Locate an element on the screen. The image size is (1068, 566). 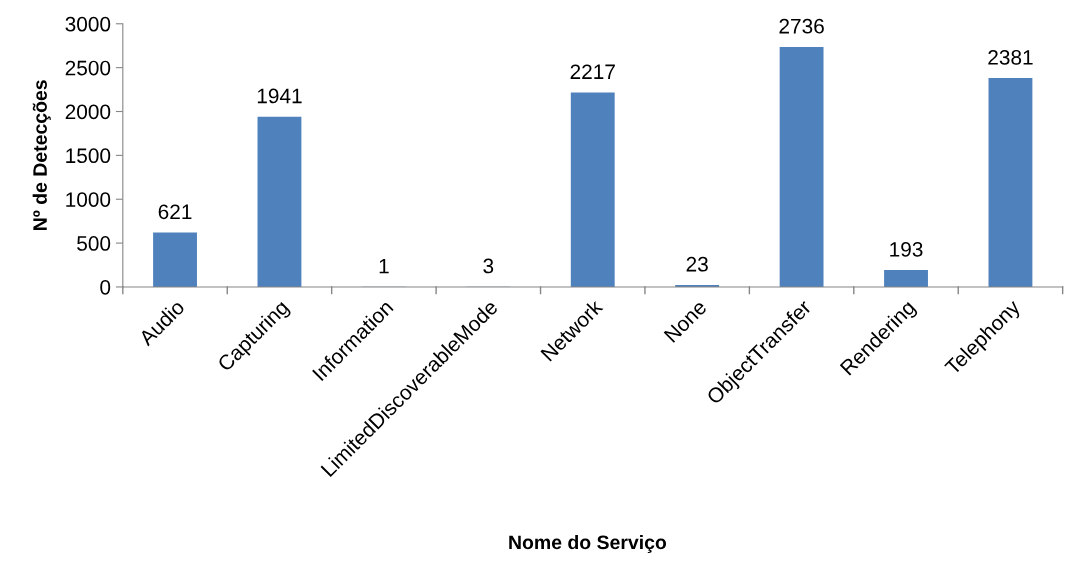
data-label: 621 is located at coordinates (175, 212).